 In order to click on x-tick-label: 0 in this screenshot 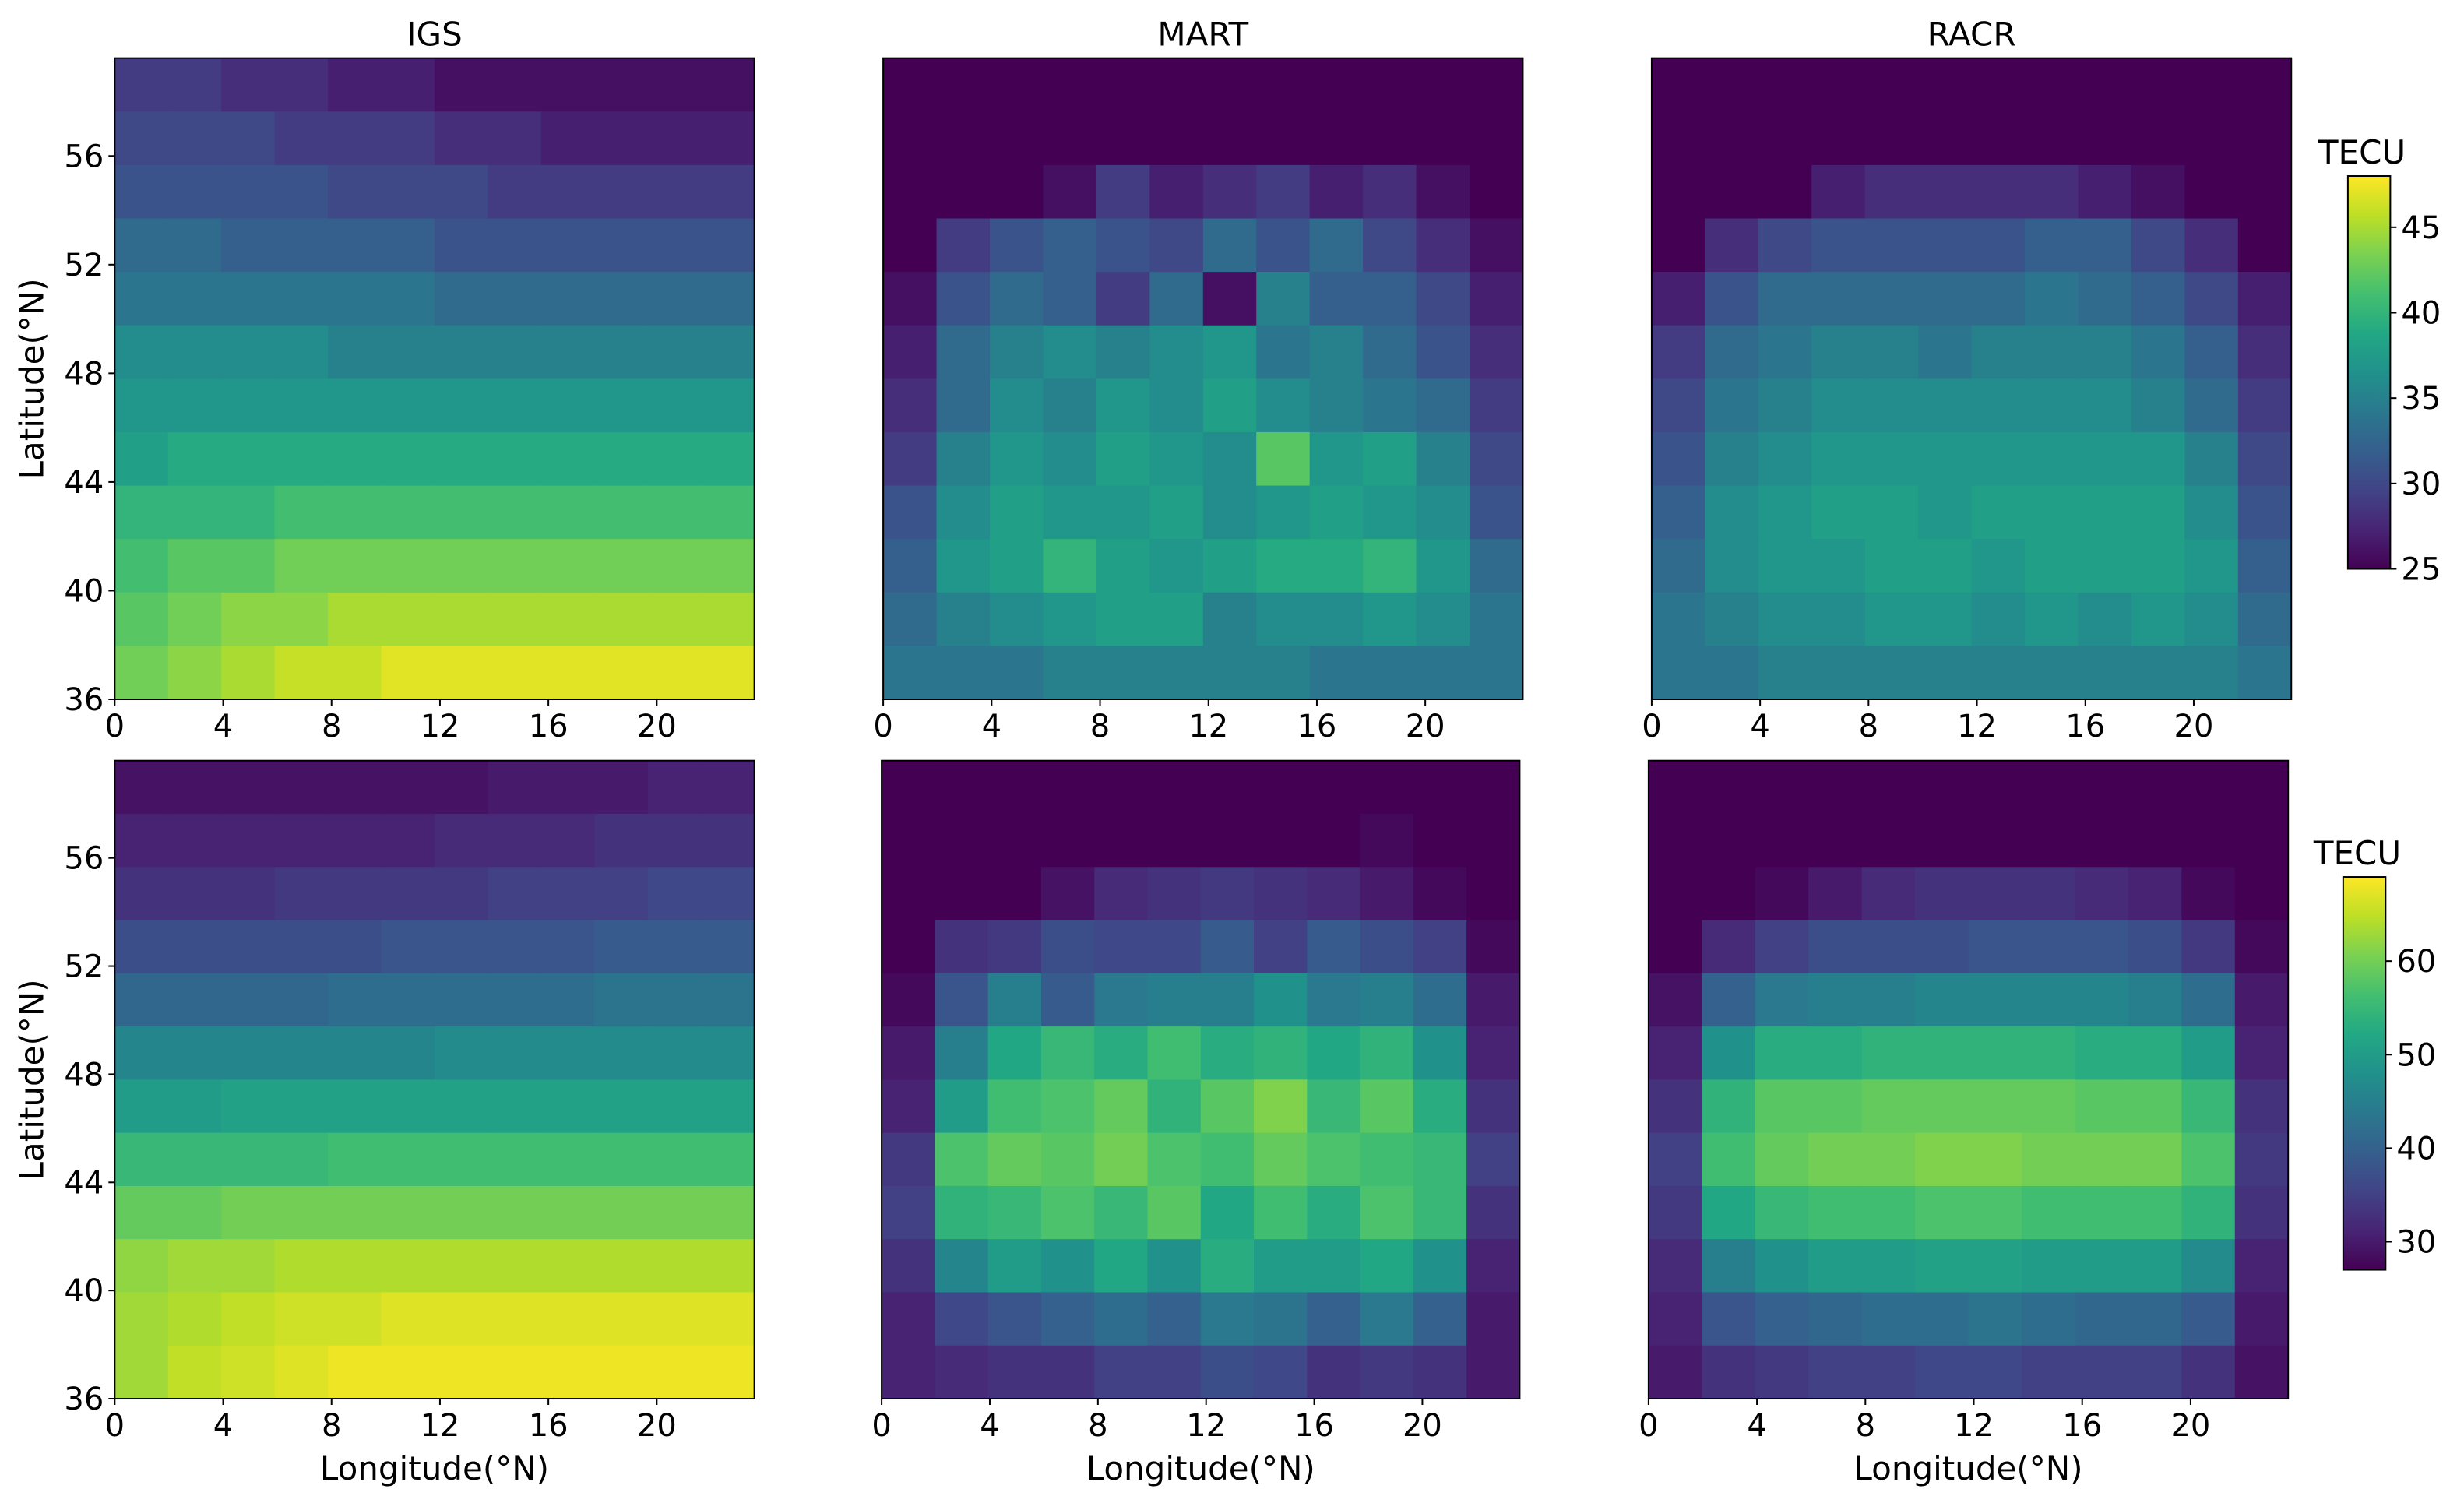, I will do `click(1651, 726)`.